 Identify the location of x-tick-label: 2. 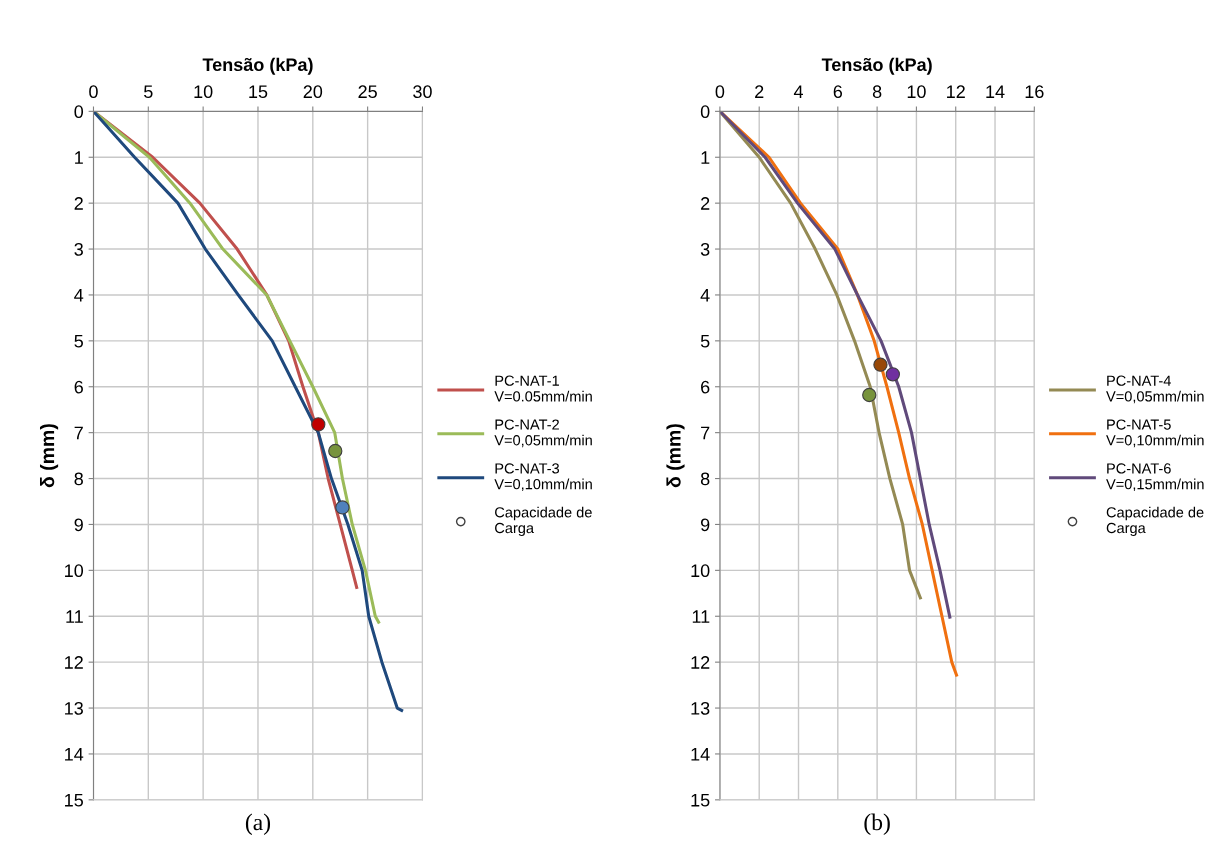
(759, 91).